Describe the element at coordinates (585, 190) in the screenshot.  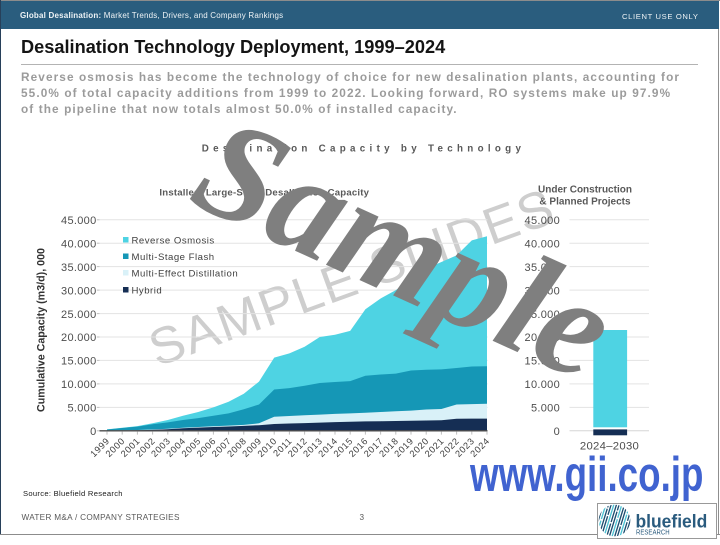
I see `svg-text: Under Construction` at that location.